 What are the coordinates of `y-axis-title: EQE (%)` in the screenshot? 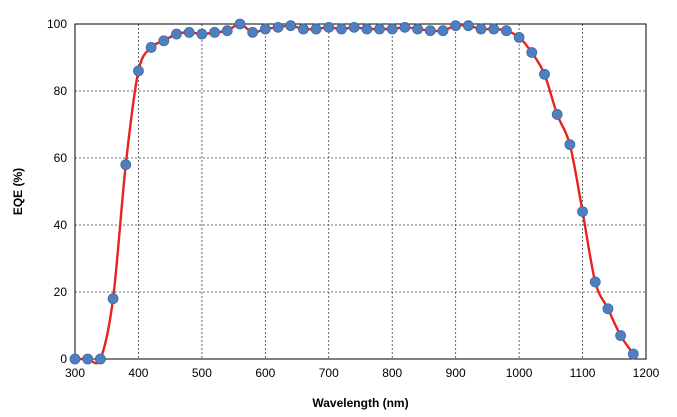 It's located at (18, 191).